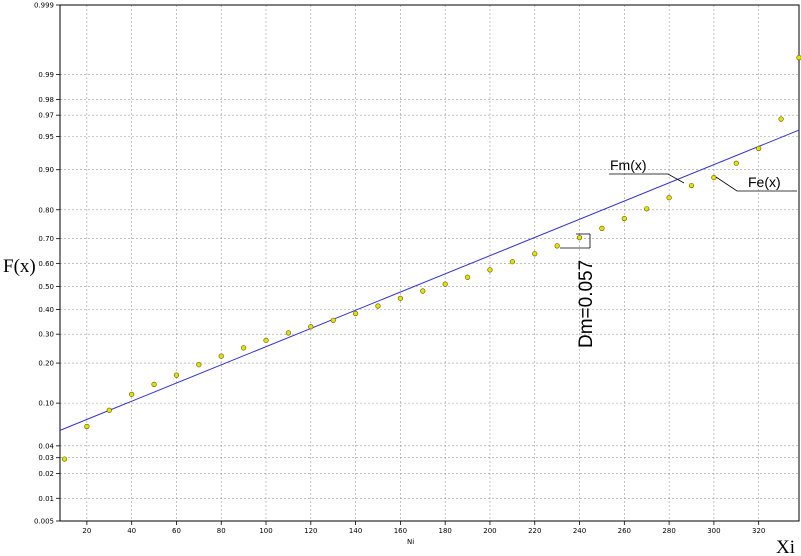 This screenshot has height=556, width=801. What do you see at coordinates (265, 531) in the screenshot?
I see `x-tick-label: 100` at bounding box center [265, 531].